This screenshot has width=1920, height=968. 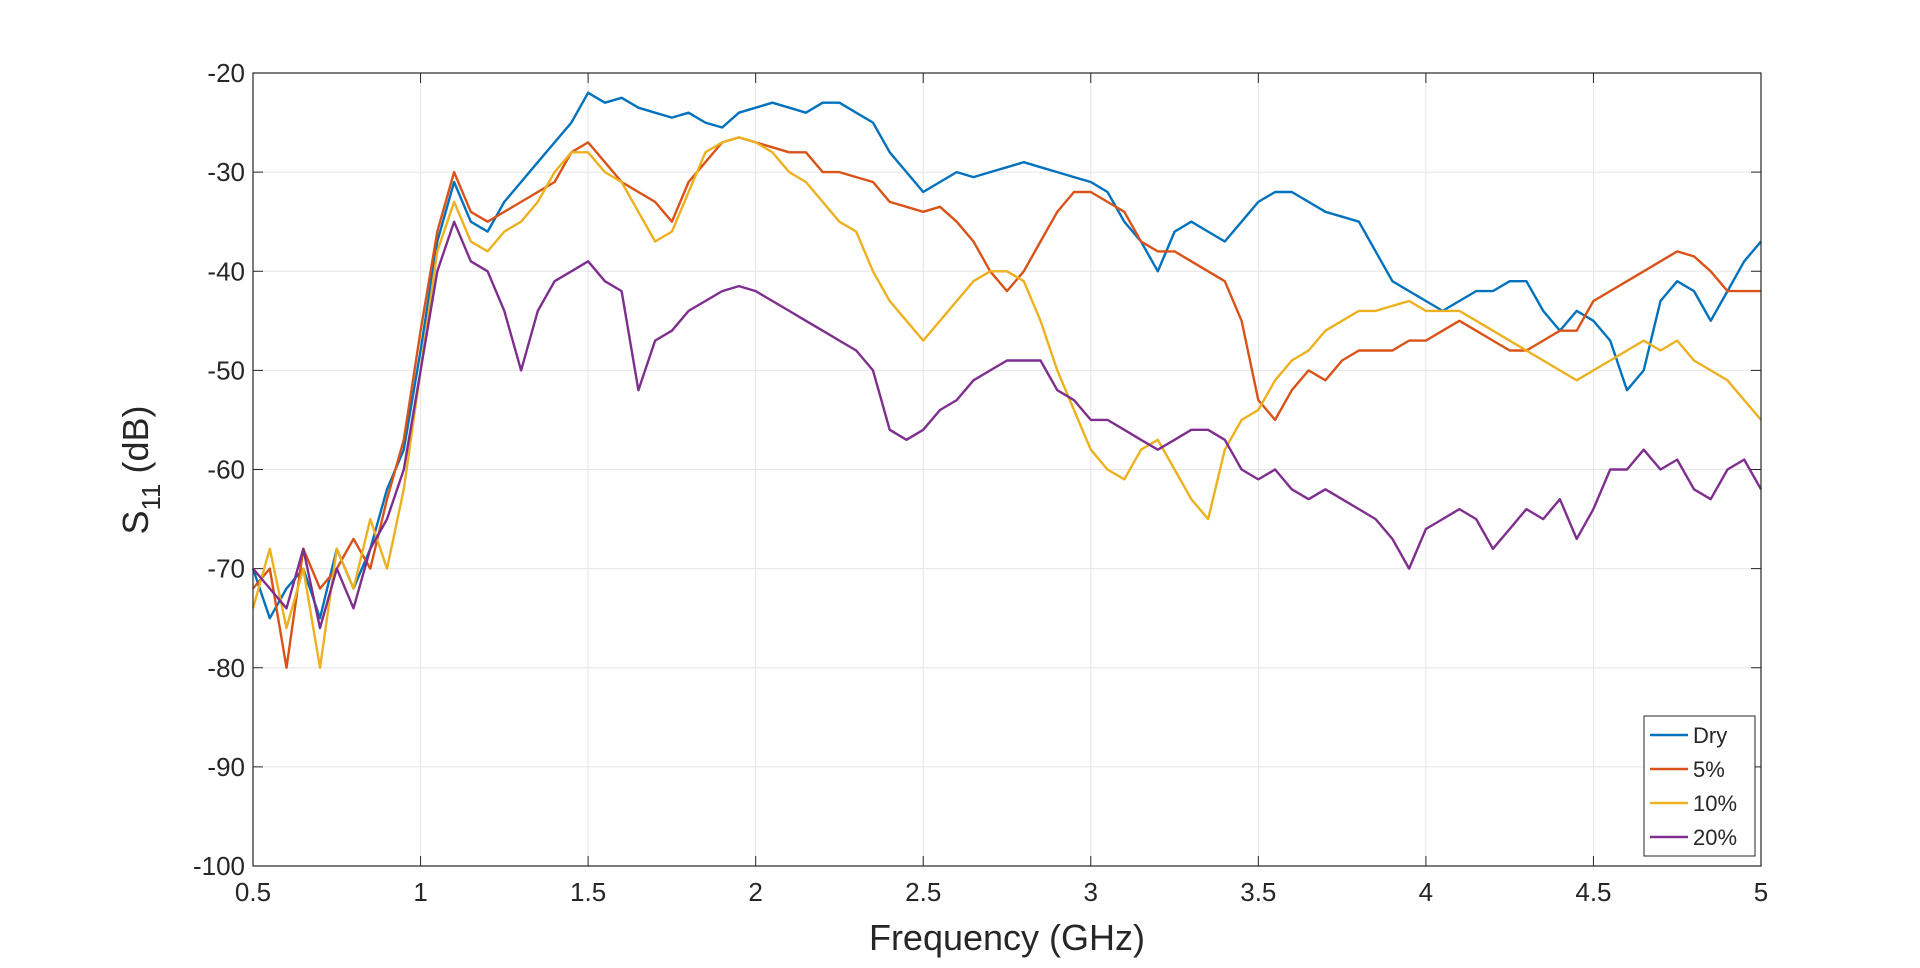 I want to click on y-tick-label: -100, so click(x=219, y=866).